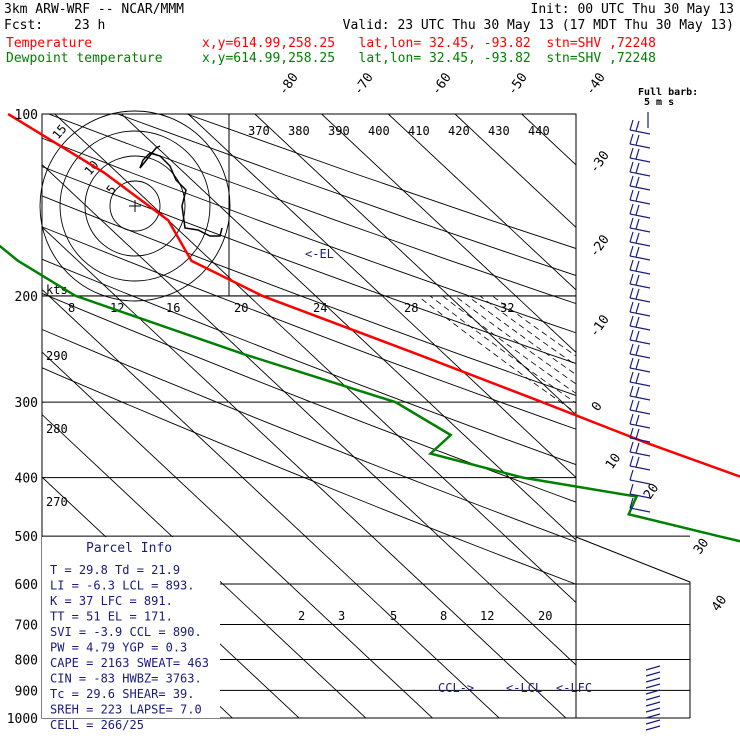 This screenshot has width=740, height=740. I want to click on model-title: 3km ARW-WRF -- NCAR/MMM, so click(94, 9).